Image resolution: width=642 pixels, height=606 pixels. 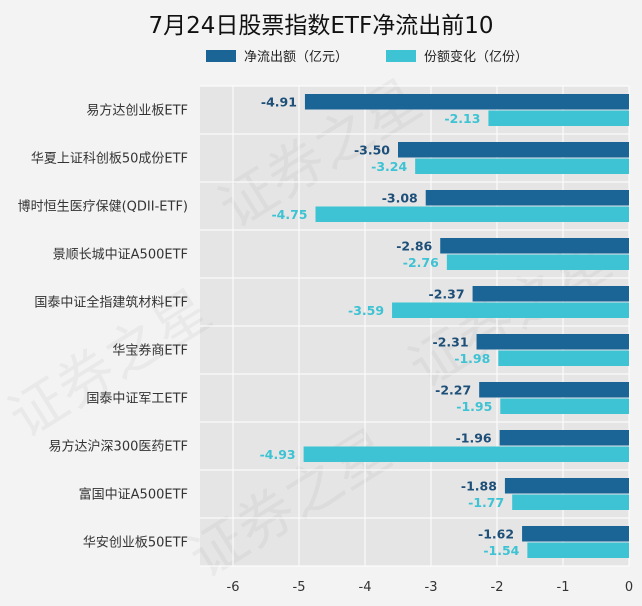 I want to click on data-label-share-change: -1.54, so click(x=501, y=550).